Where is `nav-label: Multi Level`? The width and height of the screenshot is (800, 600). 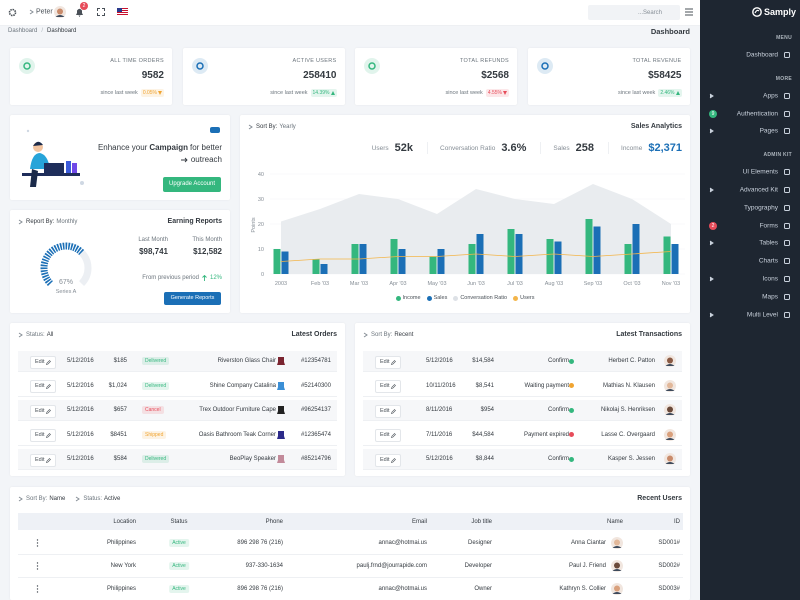
nav-label: Multi Level is located at coordinates (762, 315).